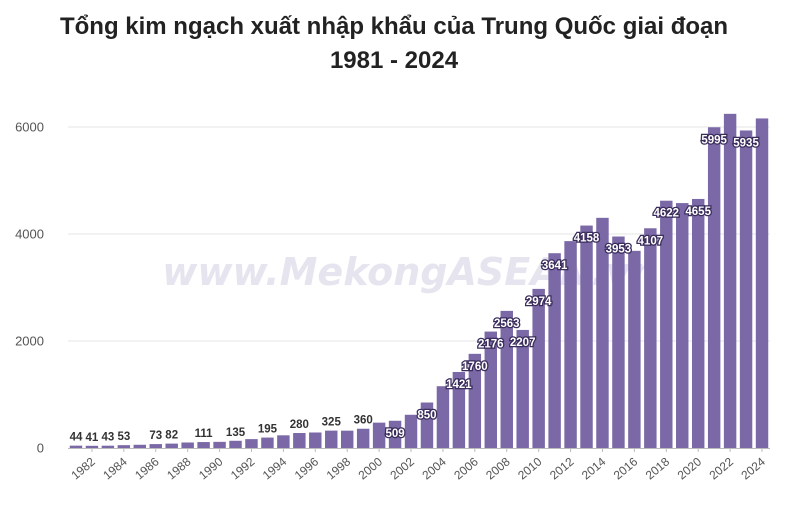  Describe the element at coordinates (714, 288) in the screenshot. I see `bar-2021` at that location.